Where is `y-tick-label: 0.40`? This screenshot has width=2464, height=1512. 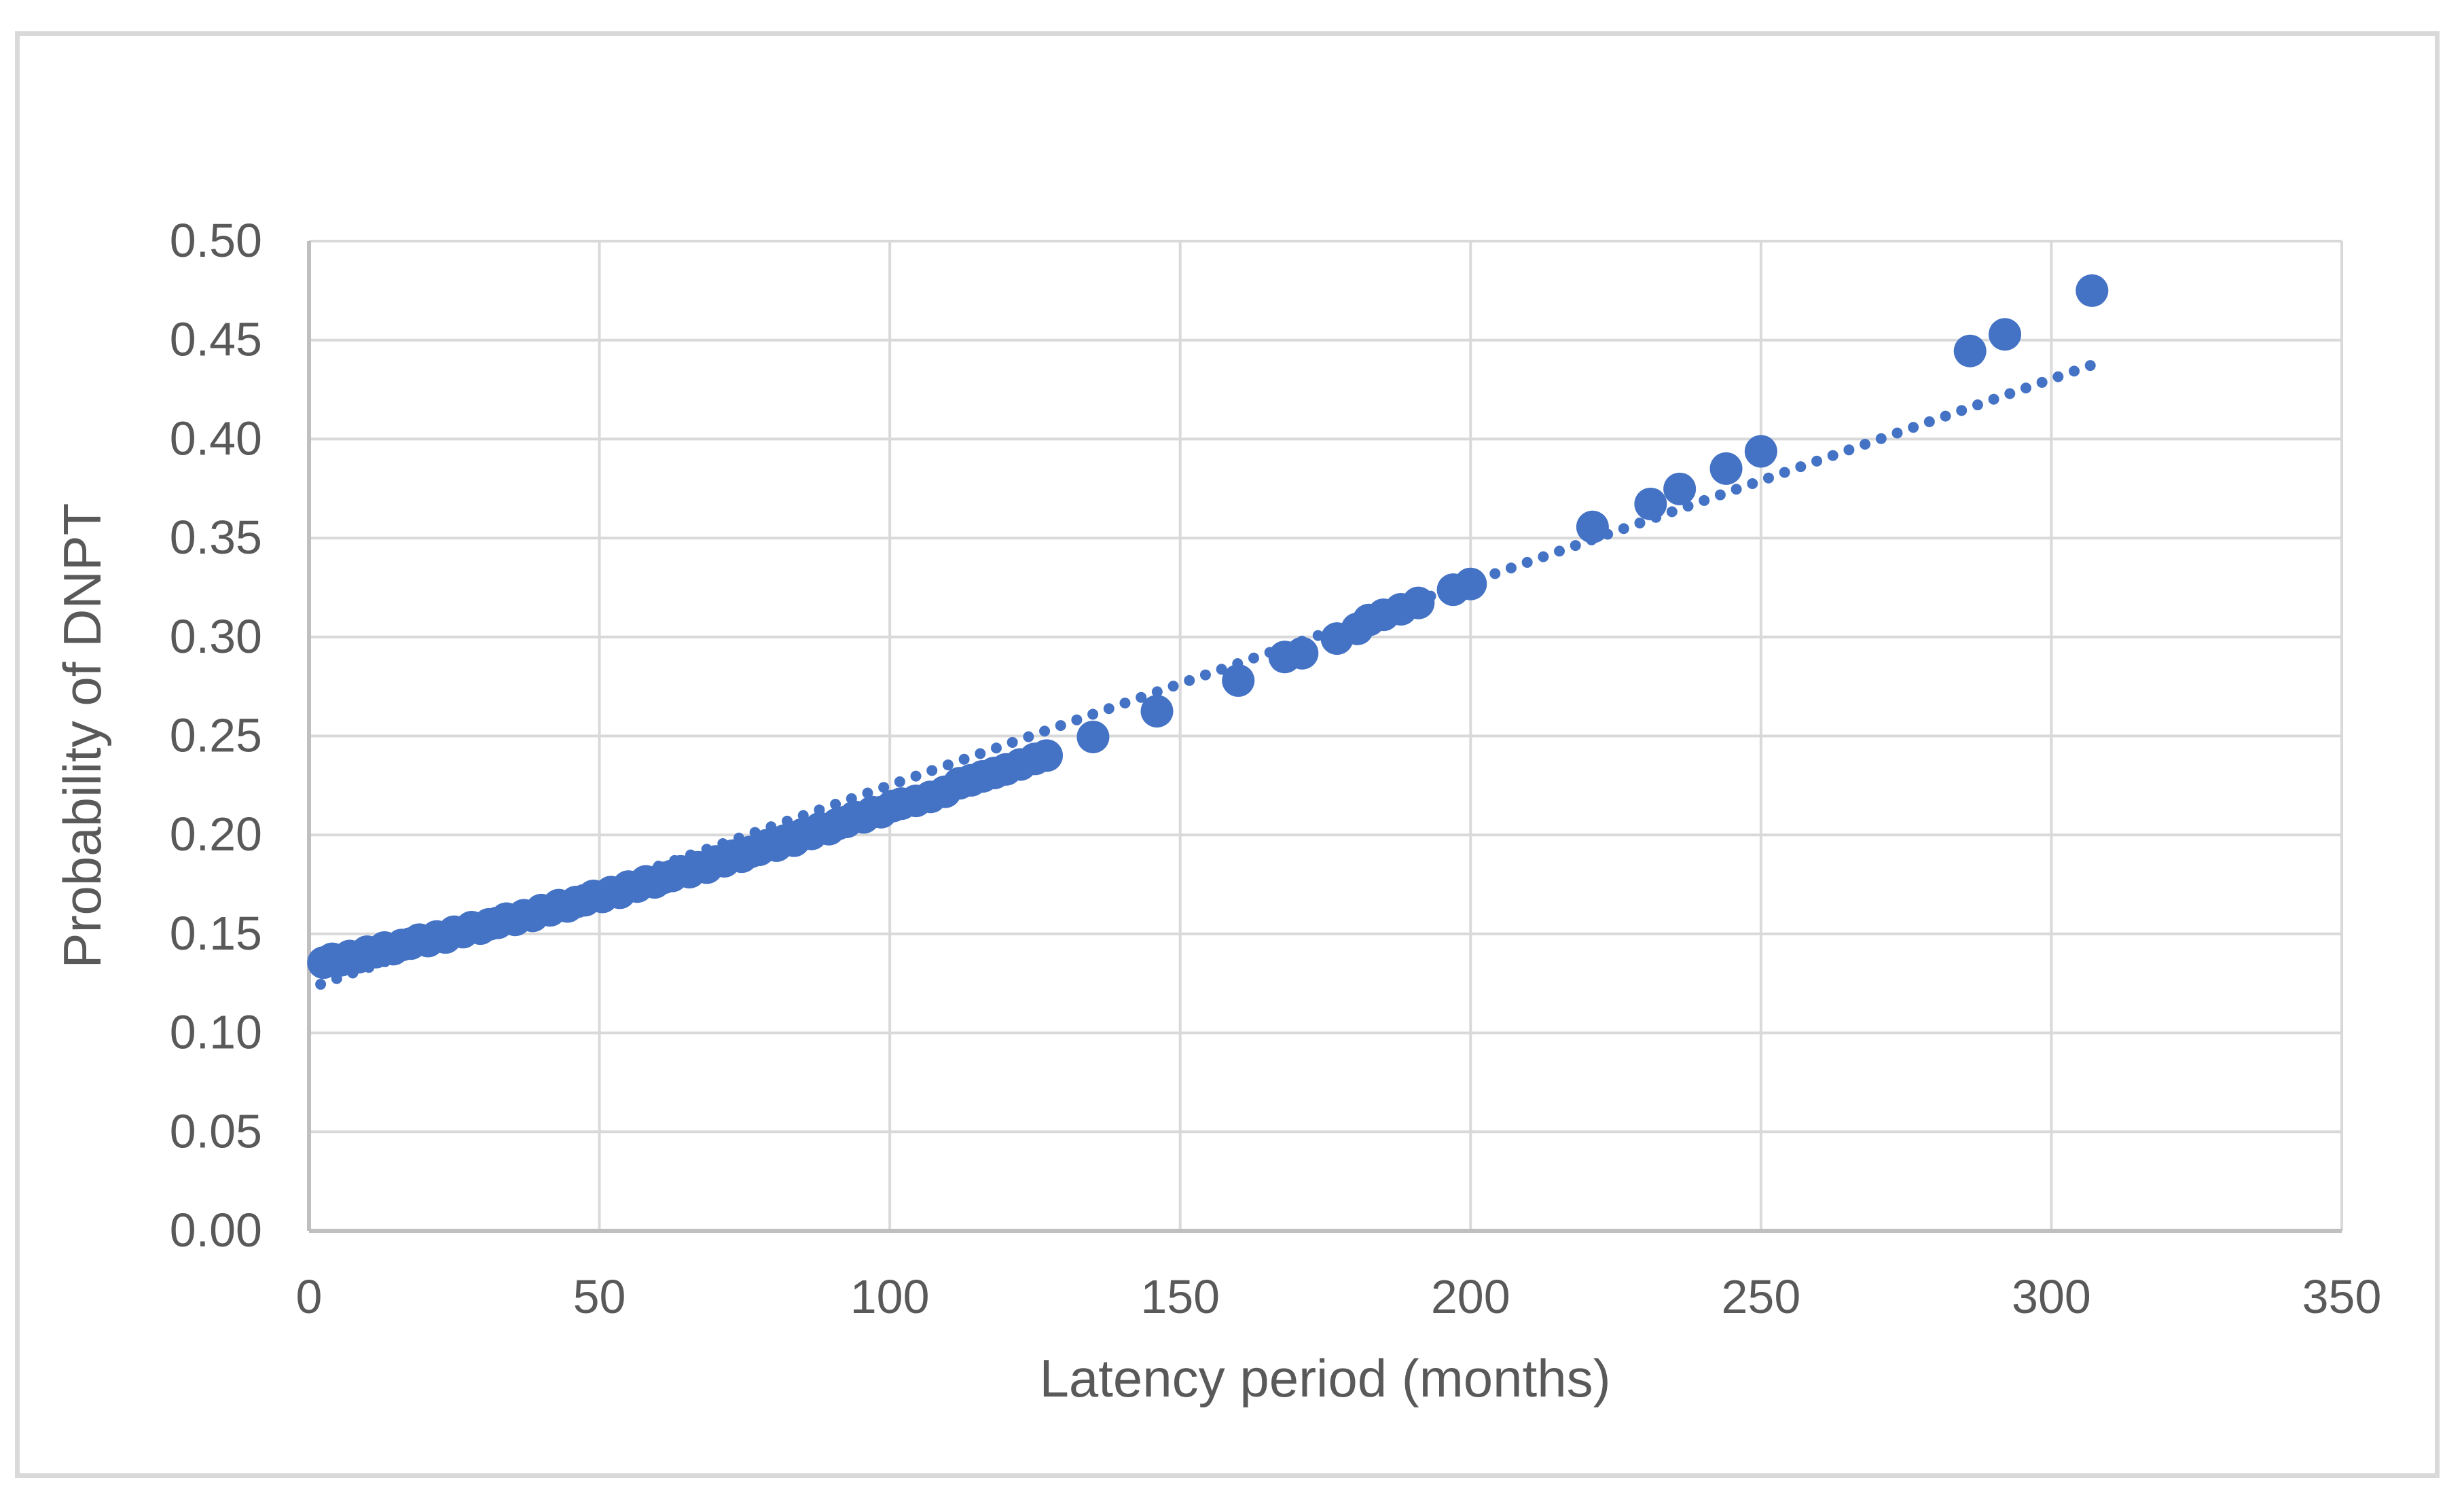 y-tick-label: 0.40 is located at coordinates (216, 438).